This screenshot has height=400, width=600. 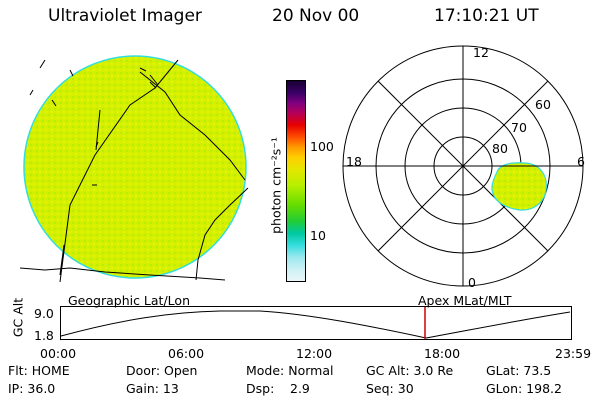 I want to click on polar-uv-patch, so click(x=519, y=186).